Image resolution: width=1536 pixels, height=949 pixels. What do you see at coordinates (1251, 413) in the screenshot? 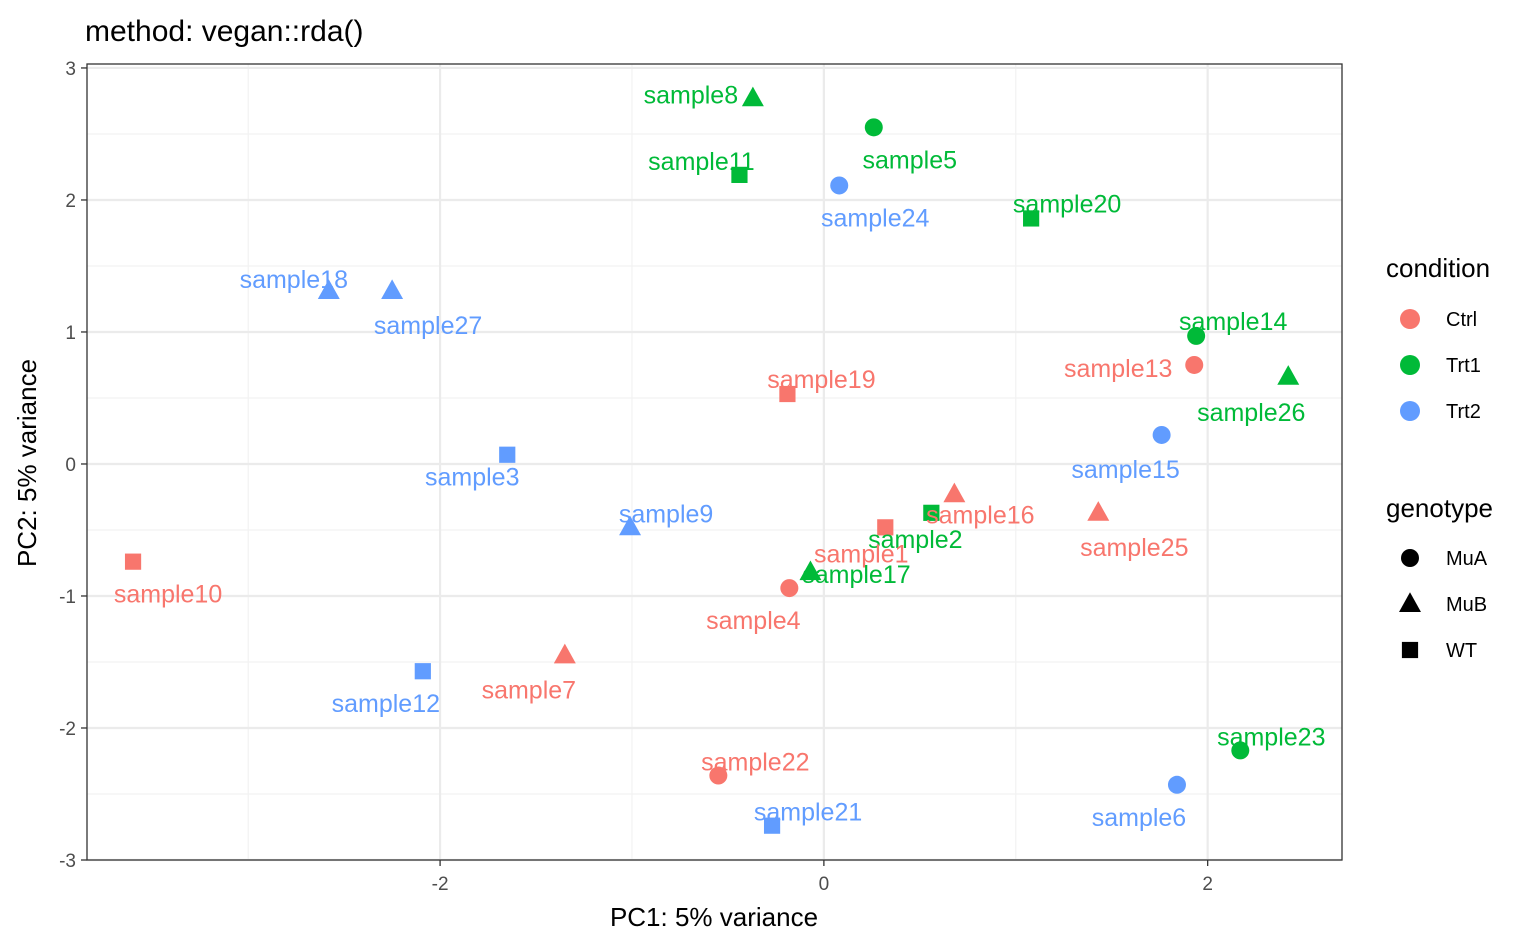
I see `label-sample26: sample26` at bounding box center [1251, 413].